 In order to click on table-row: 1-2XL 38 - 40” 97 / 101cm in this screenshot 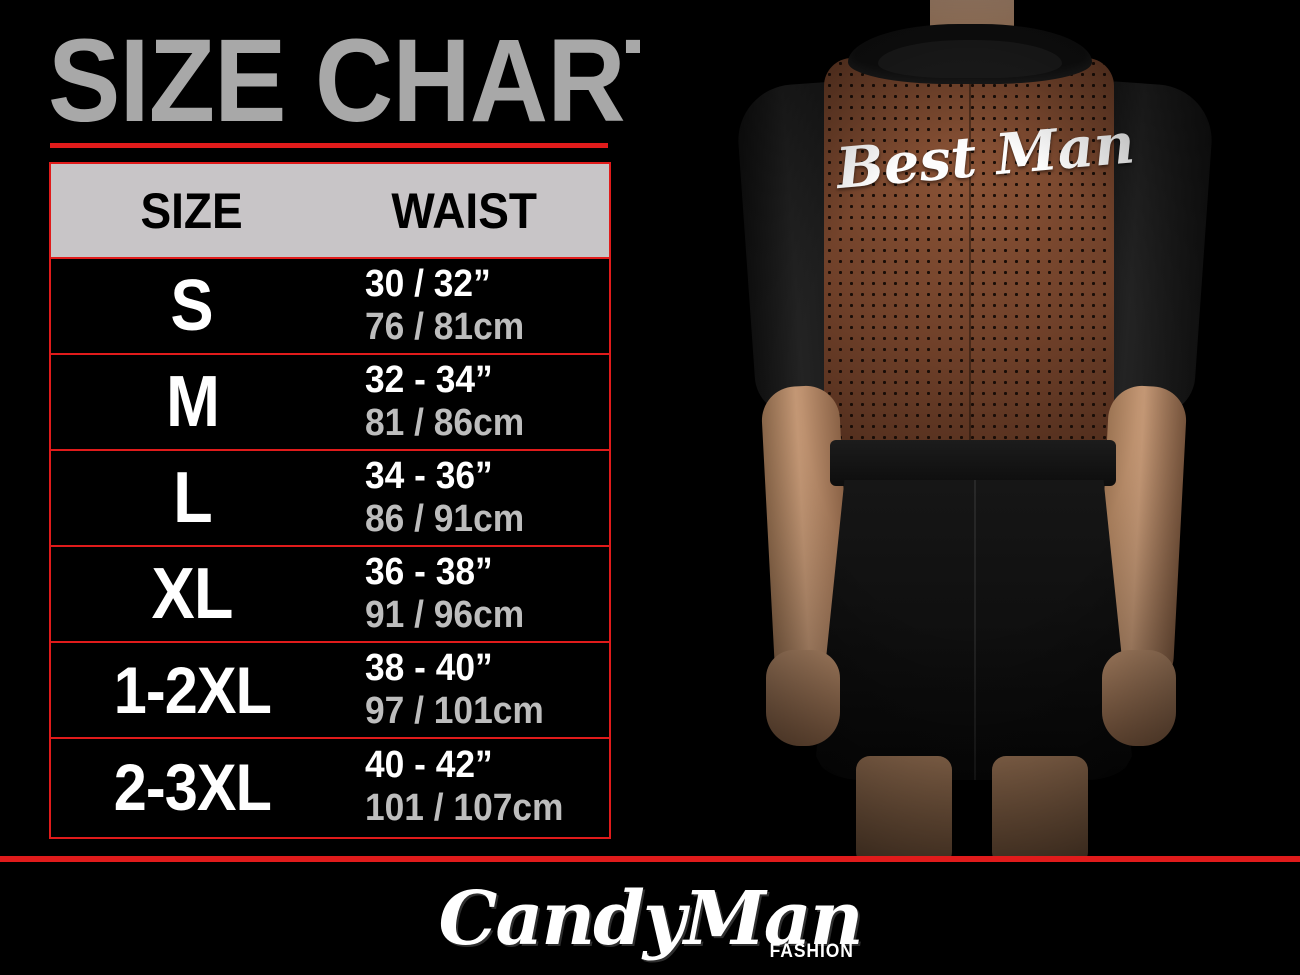, I will do `click(330, 691)`.